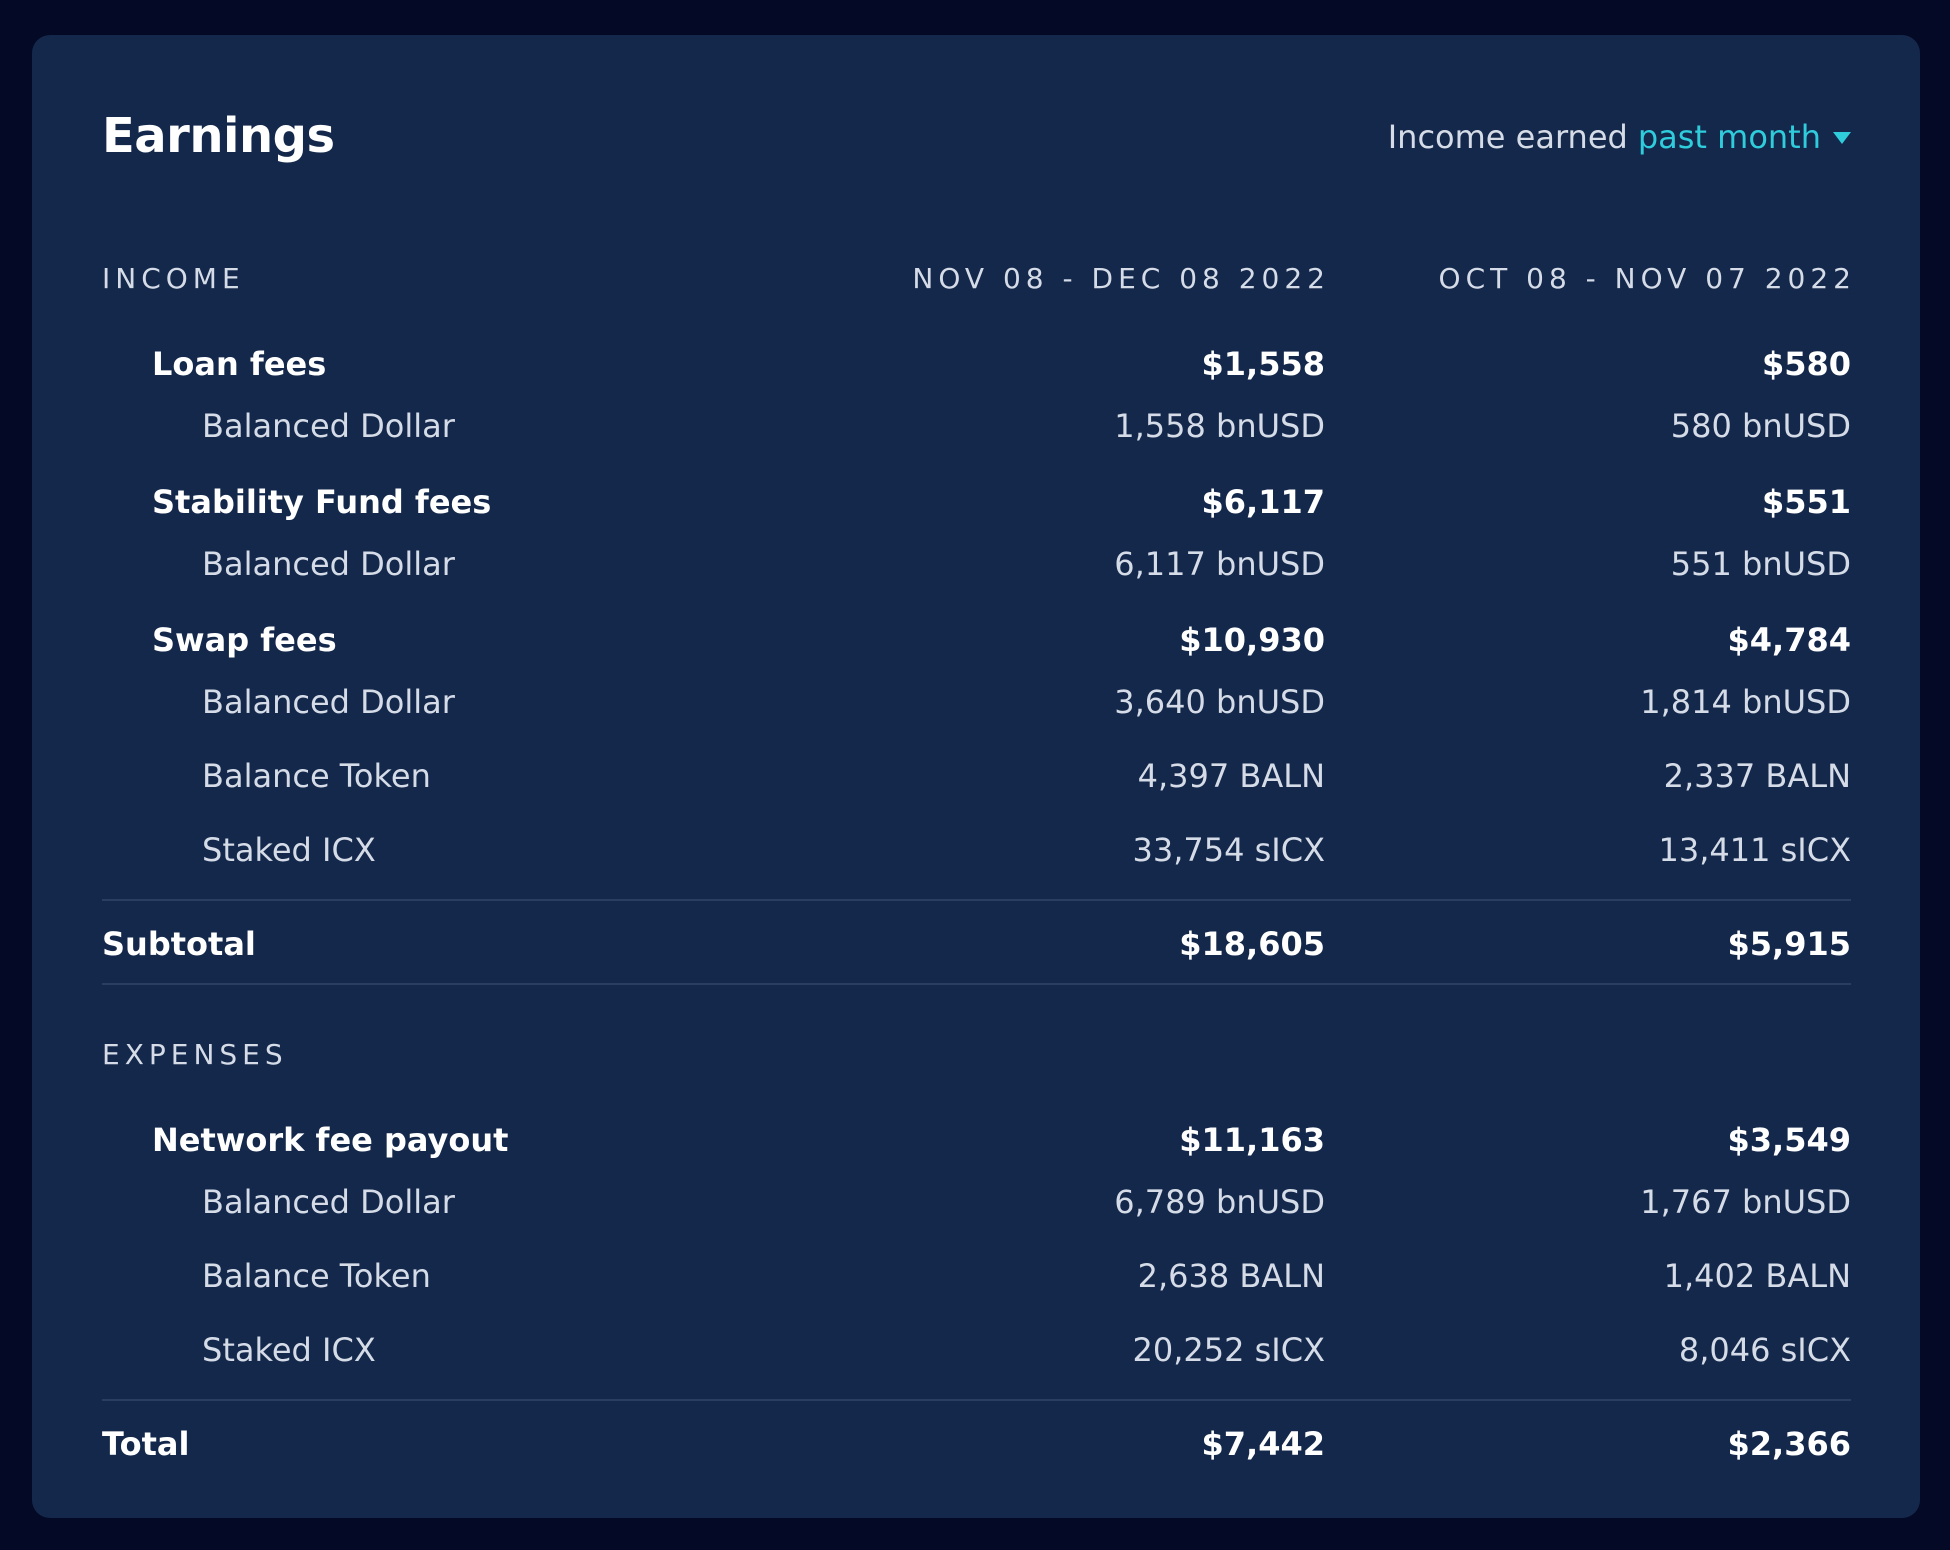 The width and height of the screenshot is (1950, 1550). What do you see at coordinates (330, 1140) in the screenshot?
I see `group-label: Network fee payout` at bounding box center [330, 1140].